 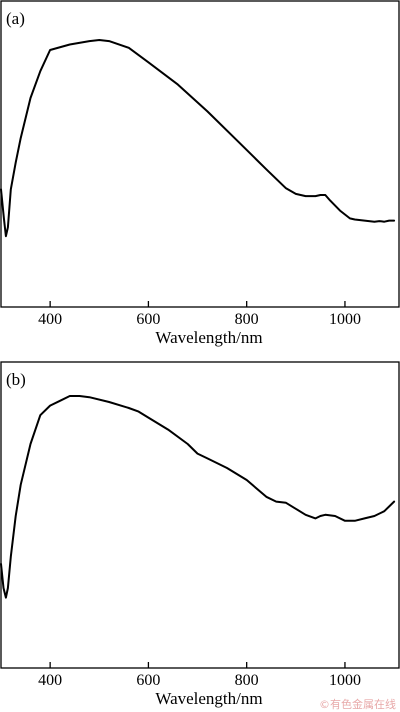 What do you see at coordinates (208, 337) in the screenshot?
I see `panel-a-x-axis-label: Wavelength/nm` at bounding box center [208, 337].